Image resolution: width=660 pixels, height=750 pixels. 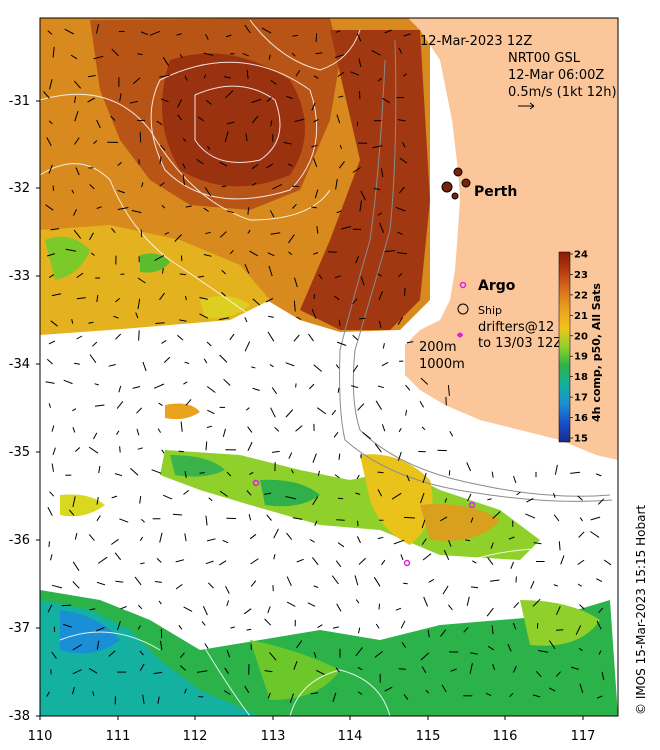 What do you see at coordinates (641, 609) in the screenshot?
I see `credit-line: © IMOS 15-Mar-2023 15:15 Hobart` at bounding box center [641, 609].